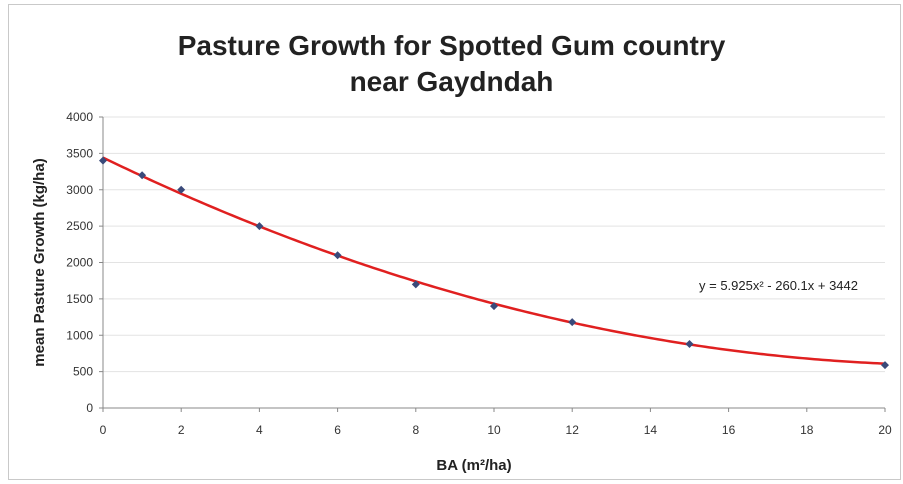 This screenshot has width=903, height=484. I want to click on x-tick-label: 0, so click(103, 430).